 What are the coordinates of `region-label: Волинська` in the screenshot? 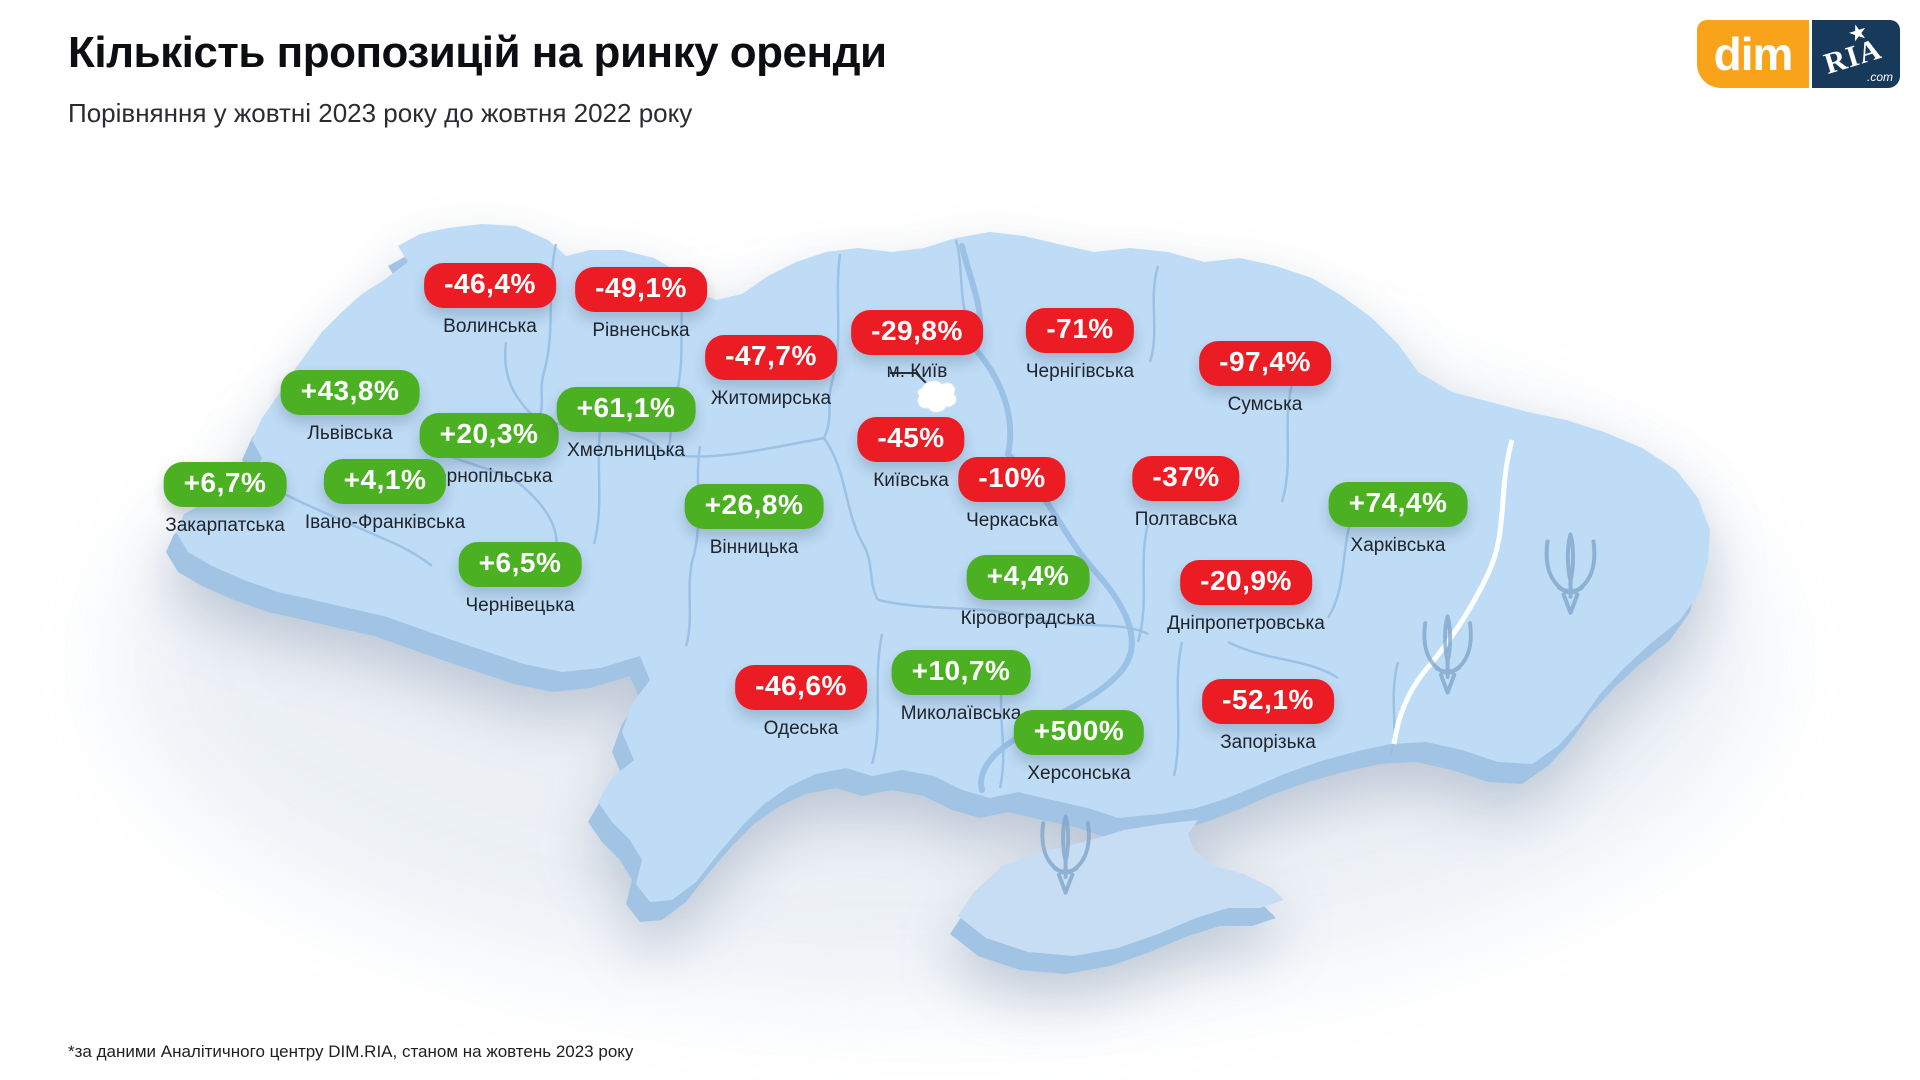 It's located at (490, 326).